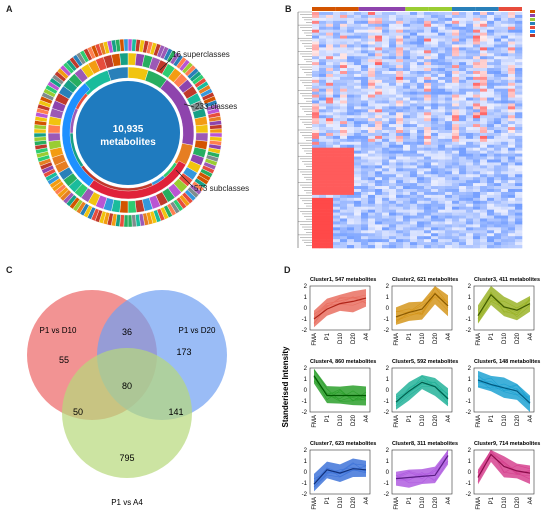  Describe the element at coordinates (64, 360) in the screenshot. I see `venn-count-only-d10: 55` at that location.